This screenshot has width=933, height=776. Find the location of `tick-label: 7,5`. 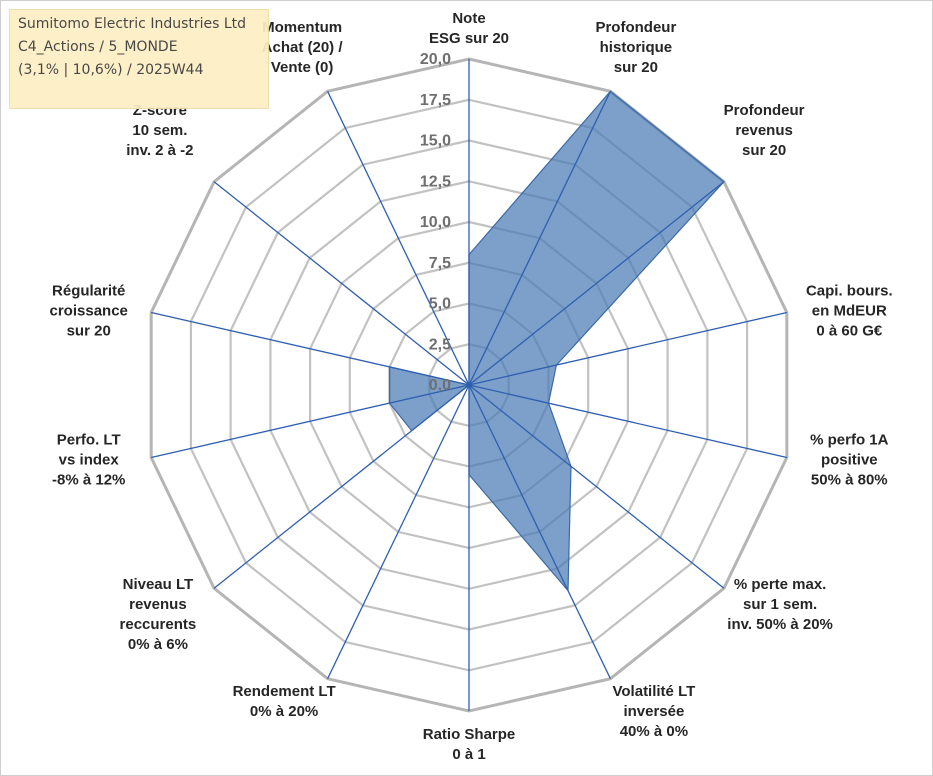

tick-label: 7,5 is located at coordinates (440, 263).